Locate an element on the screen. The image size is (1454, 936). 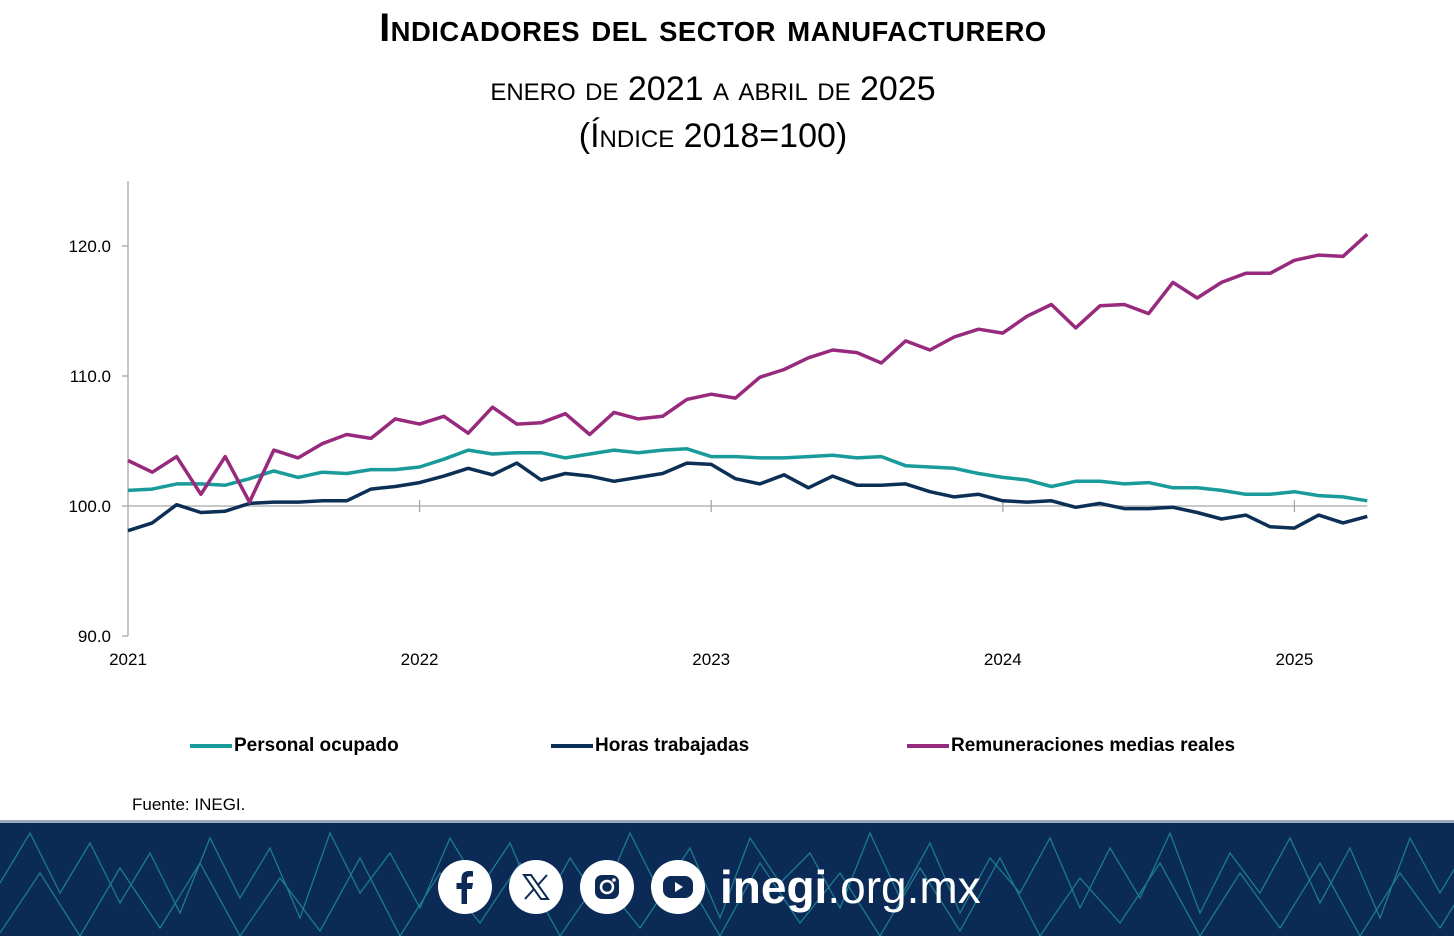
site-name: inegi is located at coordinates (774, 887).